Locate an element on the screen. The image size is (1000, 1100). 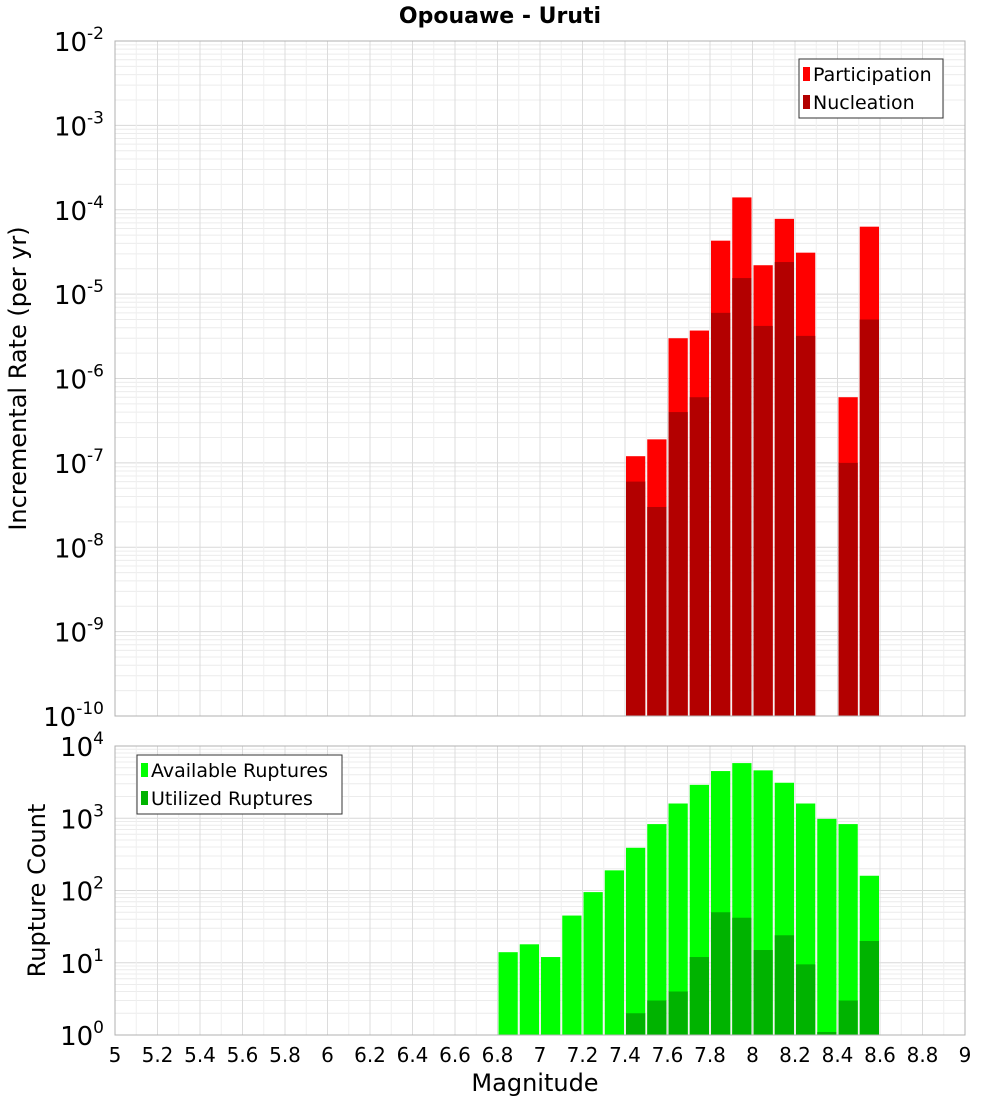
x-tick-label: 7.6 is located at coordinates (668, 1055).